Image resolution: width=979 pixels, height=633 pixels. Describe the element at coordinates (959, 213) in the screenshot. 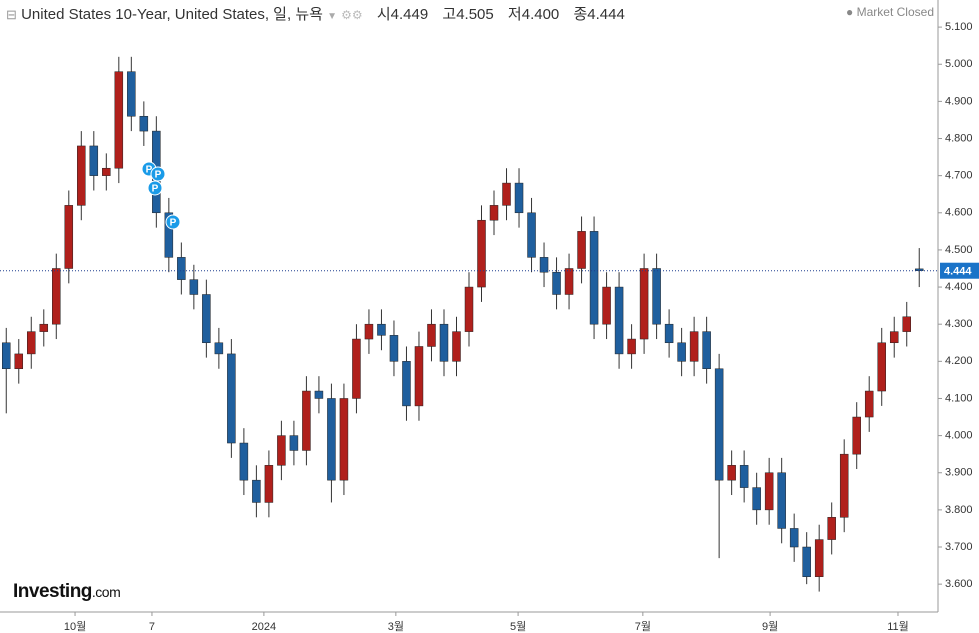

I see `y-tick-label: 4.600` at that location.